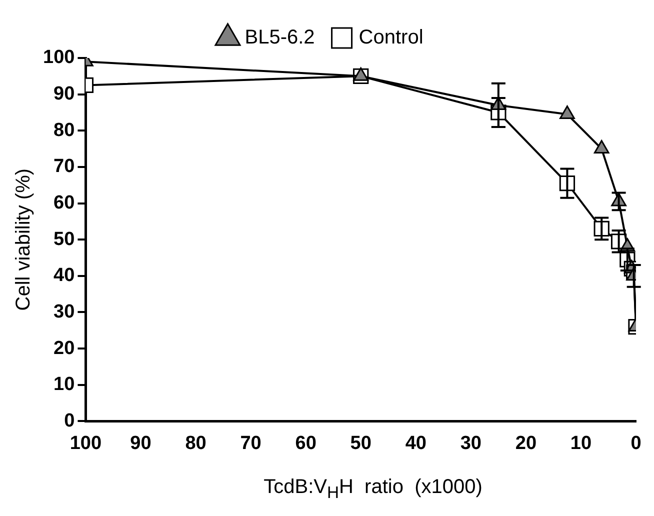  What do you see at coordinates (279, 37) in the screenshot?
I see `legend-label: BL5-6.2` at bounding box center [279, 37].